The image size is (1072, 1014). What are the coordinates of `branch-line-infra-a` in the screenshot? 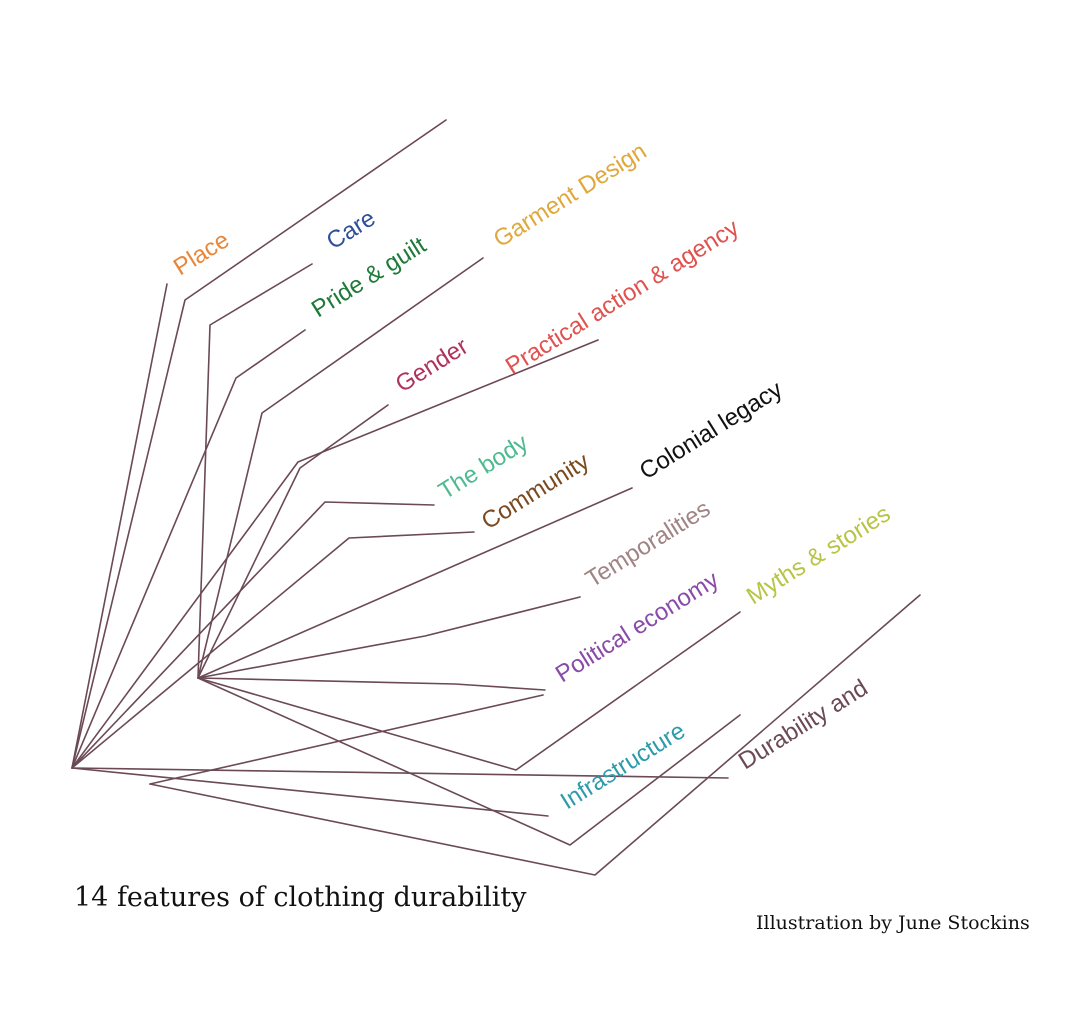 It's located at (310, 792).